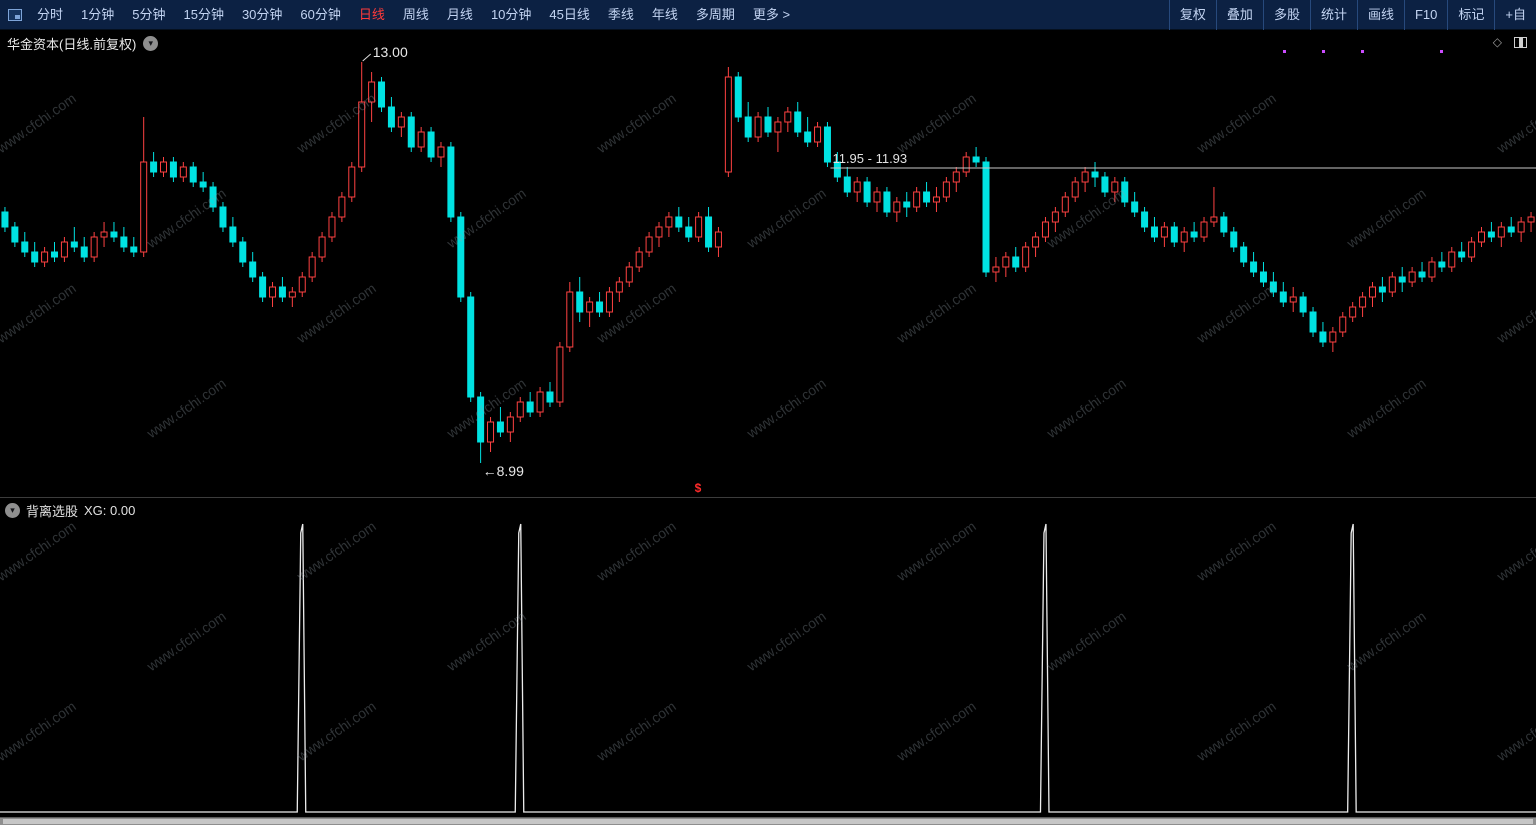 Image resolution: width=1536 pixels, height=825 pixels. Describe the element at coordinates (1380, 15) in the screenshot. I see `tool-button-4: 画线` at that location.